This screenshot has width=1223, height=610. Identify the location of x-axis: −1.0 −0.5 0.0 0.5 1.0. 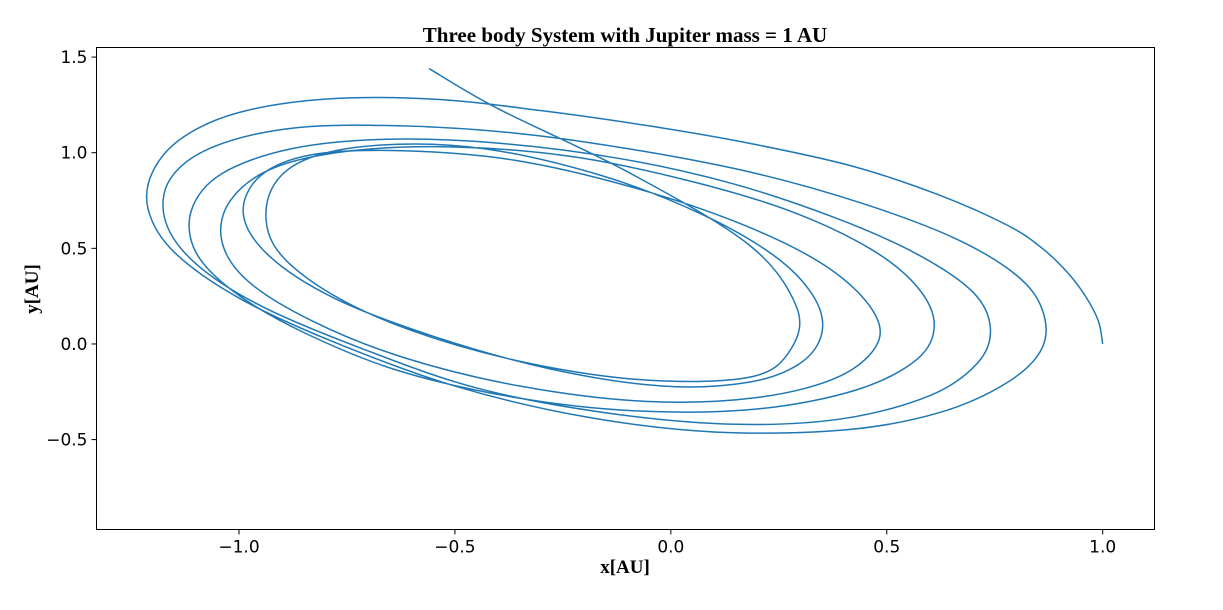
(667, 543).